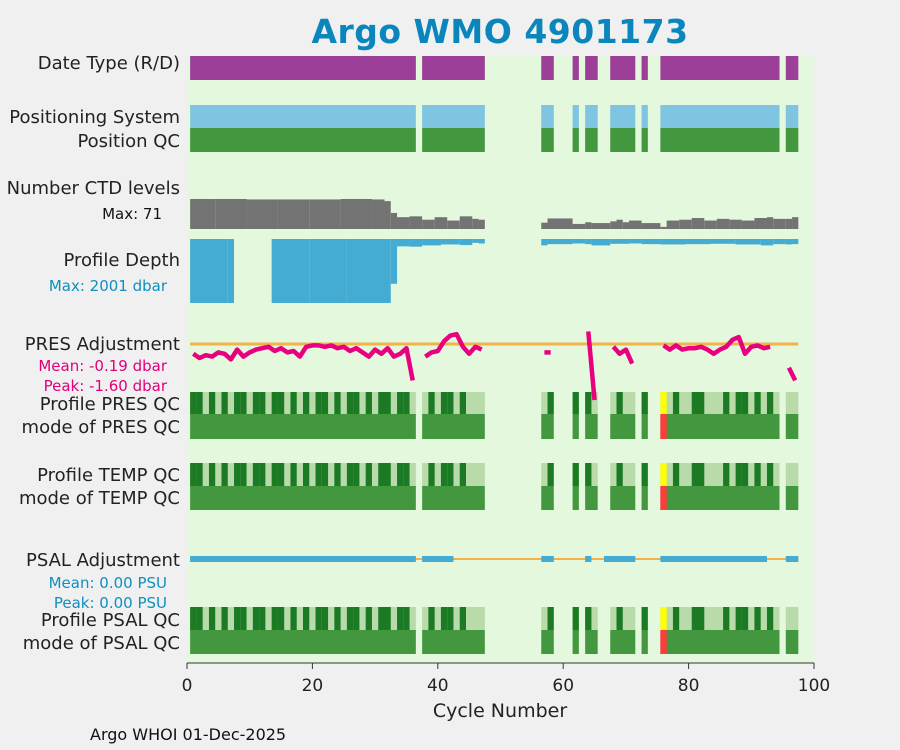 The image size is (900, 750). I want to click on label-pres-adjustment: PRES Adjustment, so click(102, 344).